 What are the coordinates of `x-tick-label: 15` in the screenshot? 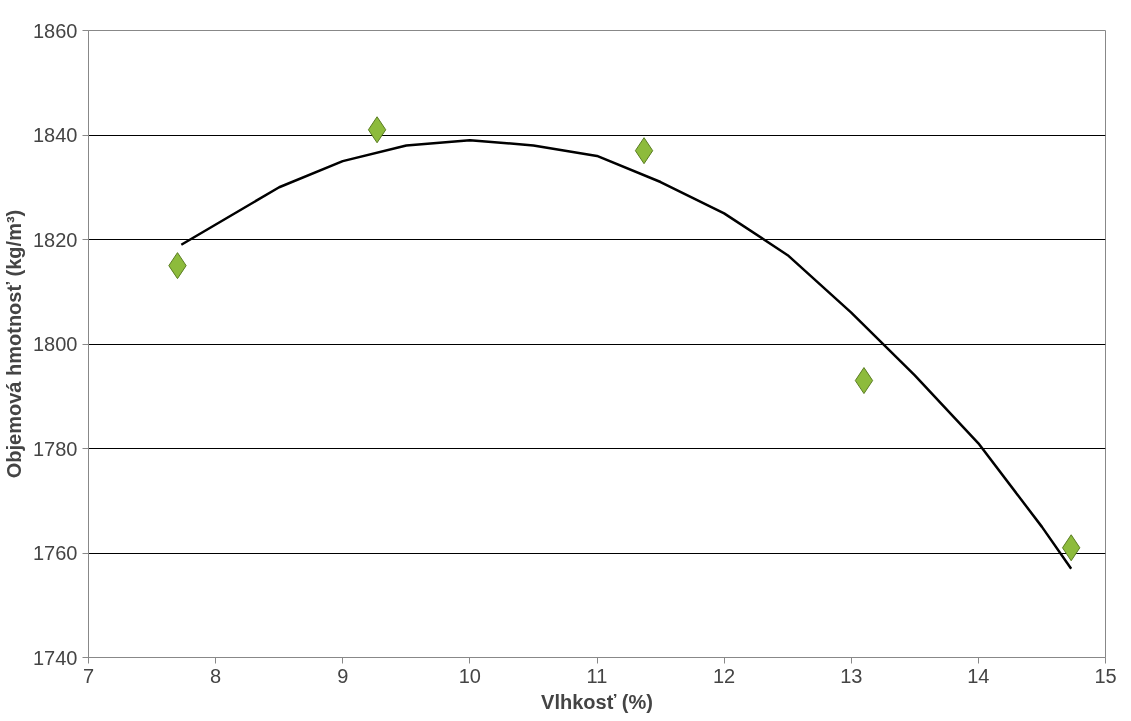 It's located at (1105, 675).